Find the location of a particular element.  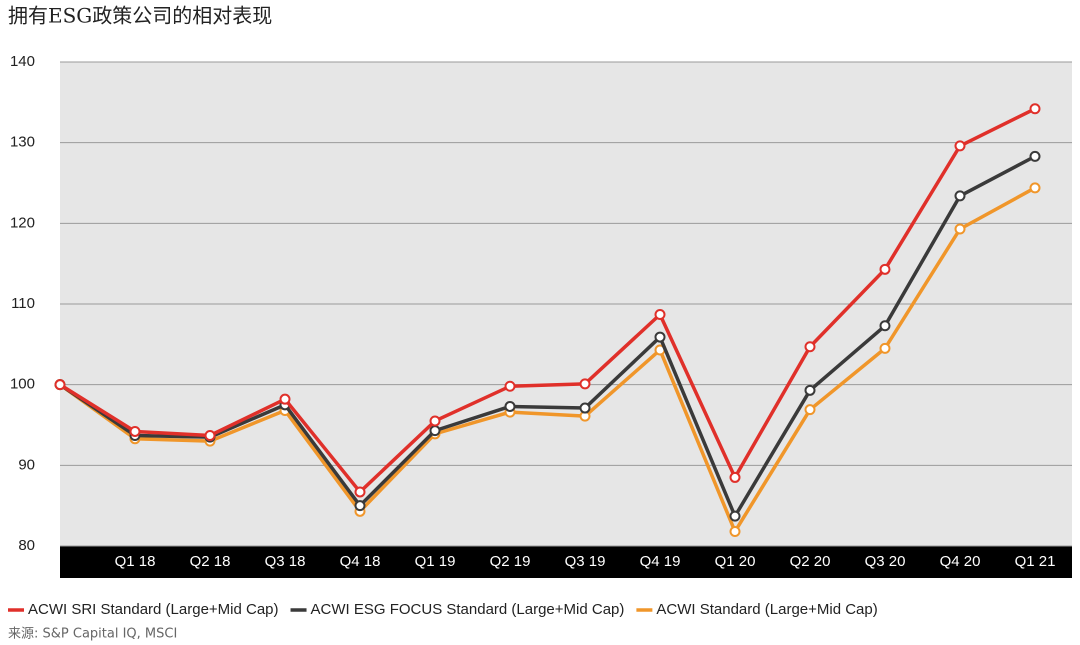

x-tick-label: Q1 18 is located at coordinates (135, 561).